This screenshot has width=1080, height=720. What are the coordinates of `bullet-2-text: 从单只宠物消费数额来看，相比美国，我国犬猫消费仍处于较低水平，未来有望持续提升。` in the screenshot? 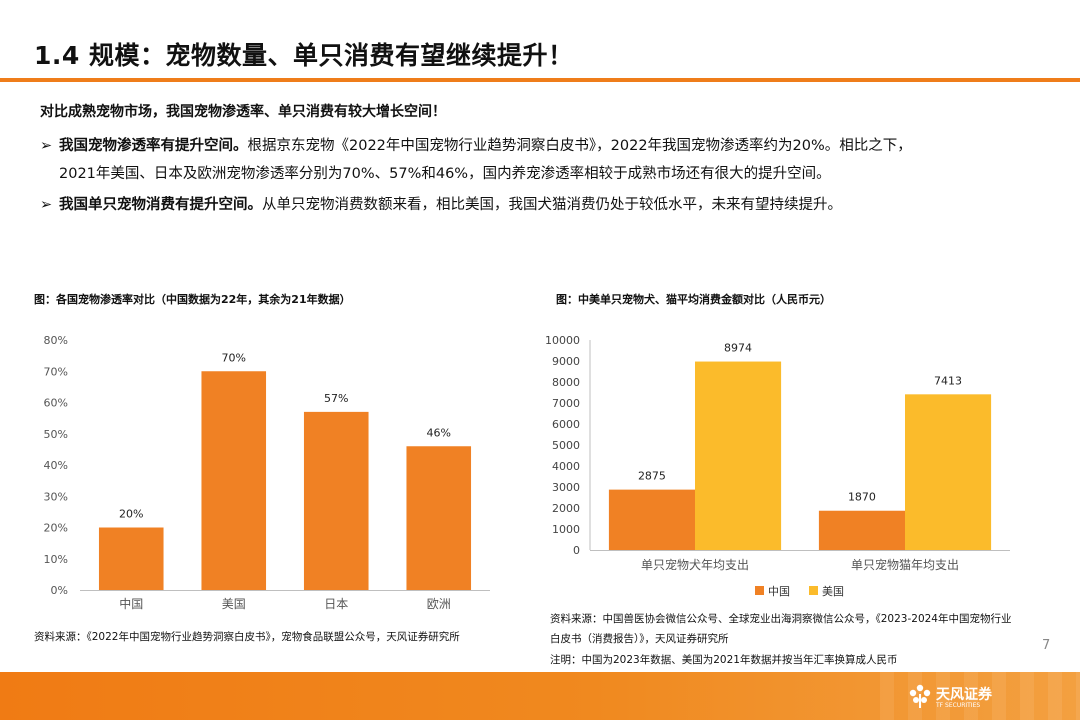 It's located at (552, 205).